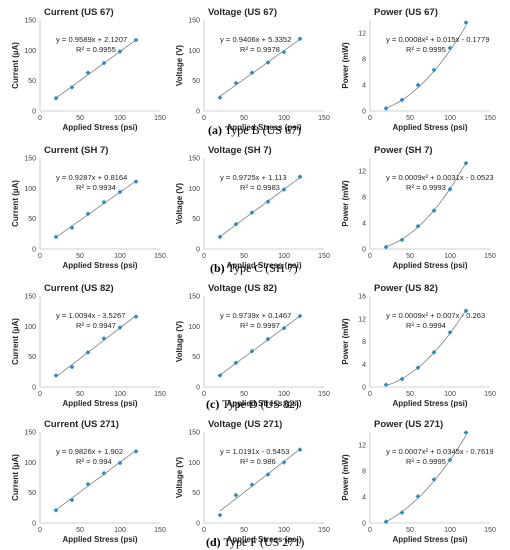 The width and height of the screenshot is (510, 550). Describe the element at coordinates (406, 12) in the screenshot. I see `chart-title: Power (US 67)` at that location.